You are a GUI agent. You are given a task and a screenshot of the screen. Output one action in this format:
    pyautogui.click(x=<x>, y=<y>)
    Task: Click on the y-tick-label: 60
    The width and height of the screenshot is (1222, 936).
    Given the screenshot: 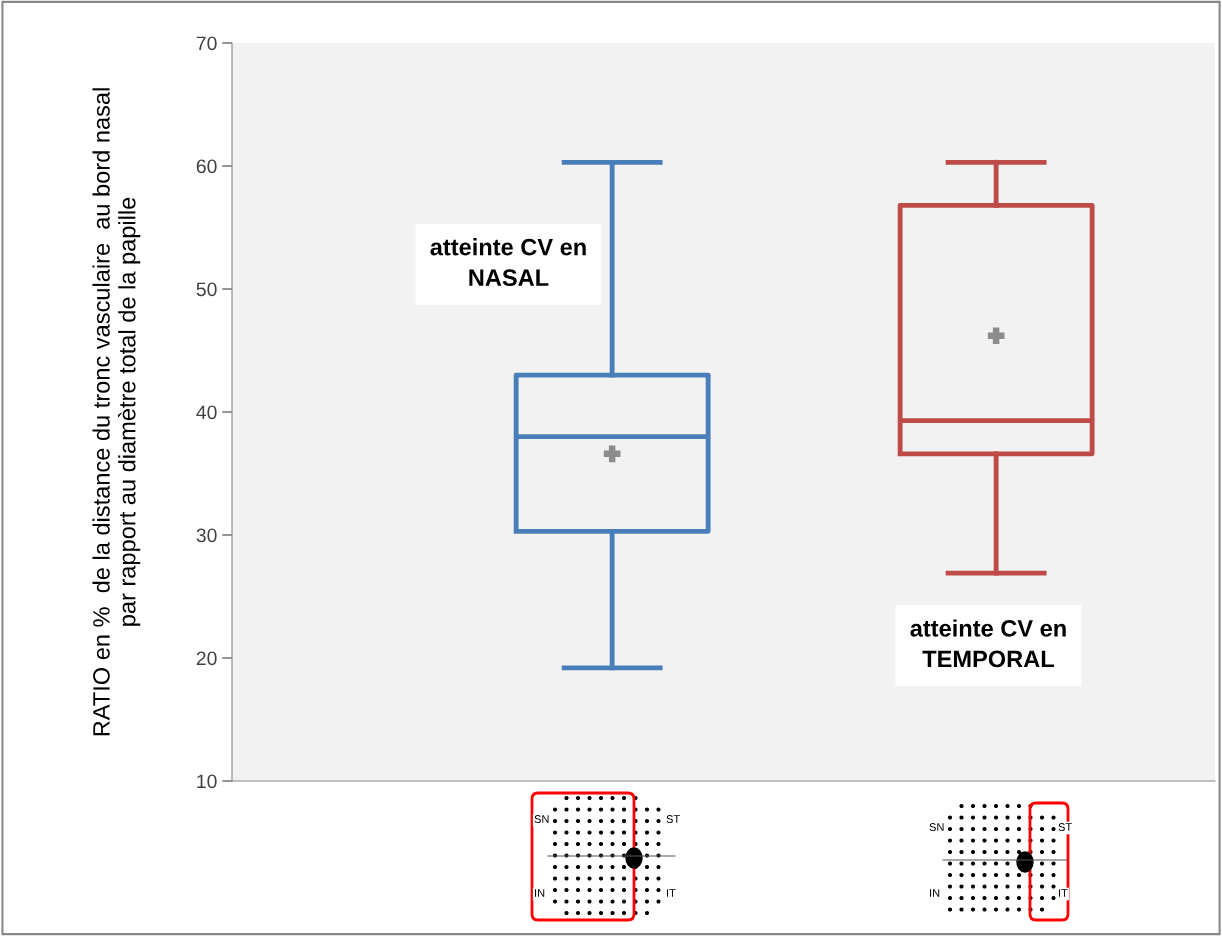 What is the action you would take?
    pyautogui.click(x=206, y=166)
    